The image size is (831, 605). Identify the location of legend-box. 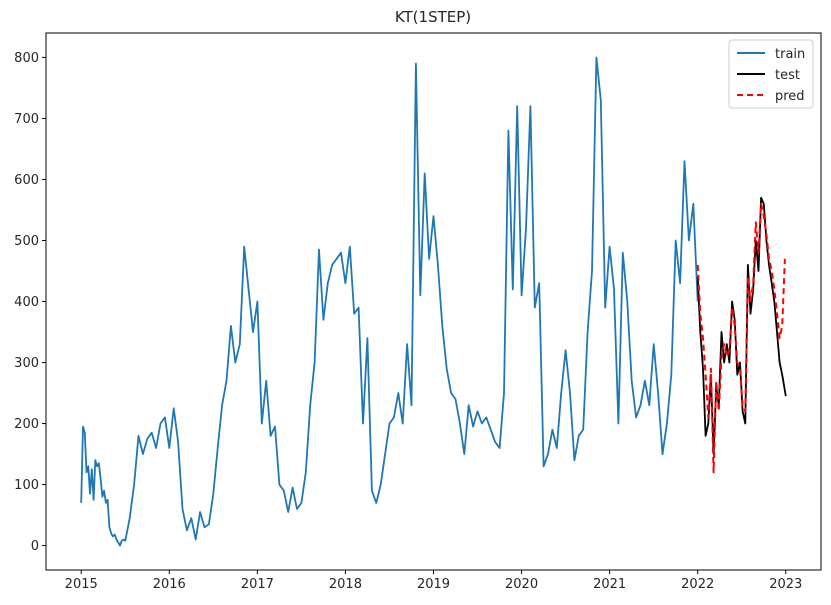
(771, 74).